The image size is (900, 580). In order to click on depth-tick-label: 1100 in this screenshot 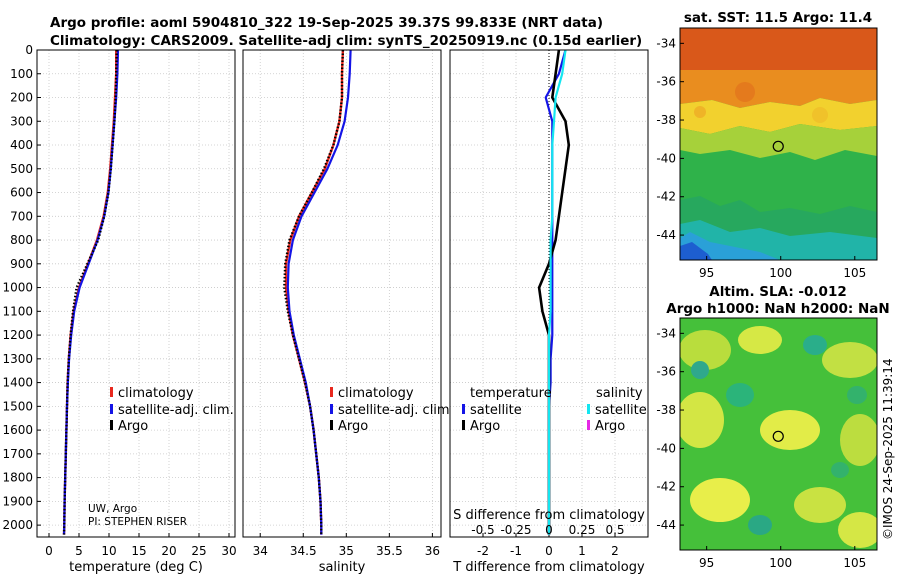, I will do `click(17, 311)`.